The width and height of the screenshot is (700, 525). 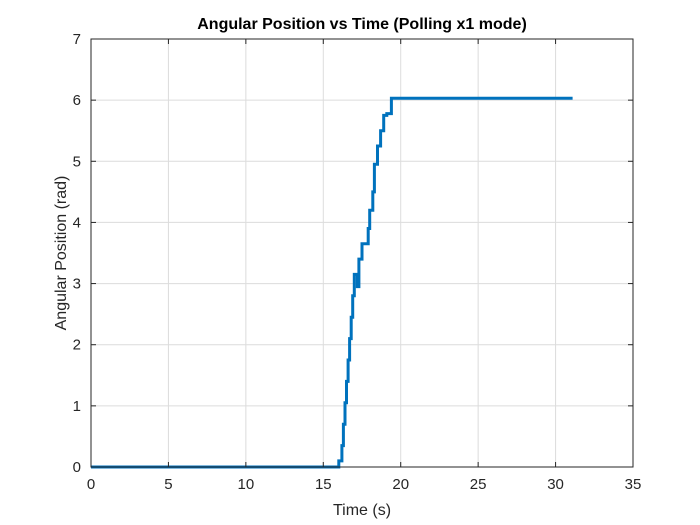 I want to click on y-tick-label: 1, so click(x=77, y=406).